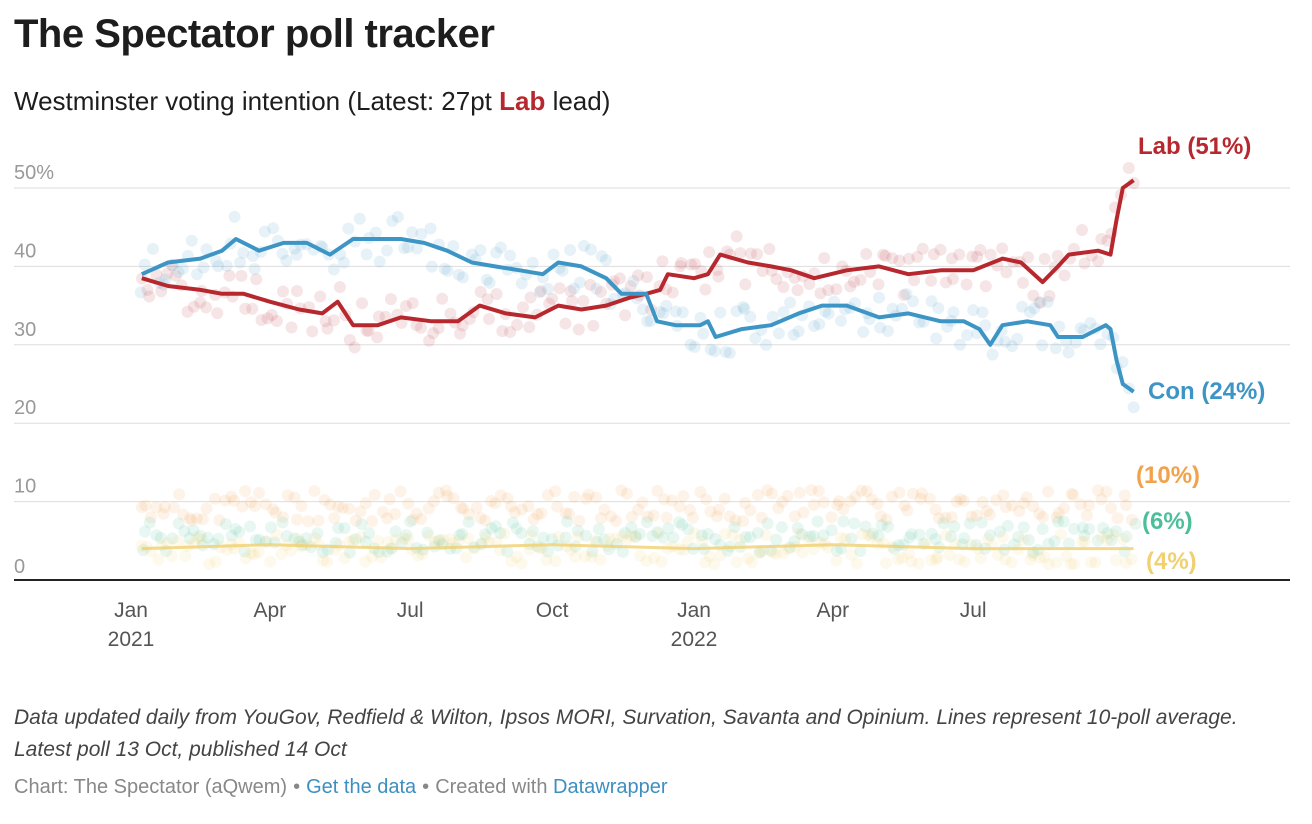 This screenshot has width=1312, height=824. What do you see at coordinates (552, 610) in the screenshot?
I see `x-tick-label: Oct` at bounding box center [552, 610].